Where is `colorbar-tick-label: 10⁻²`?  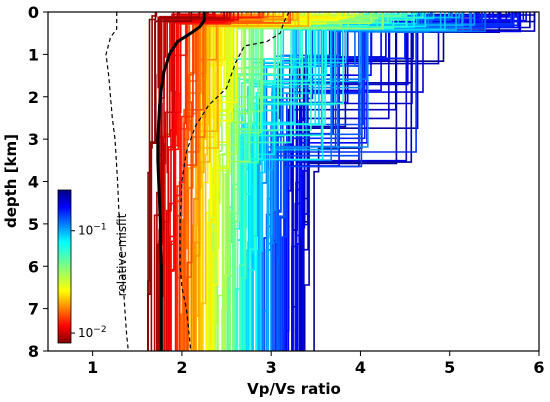
colorbar-tick-label: 10⁻² is located at coordinates (92, 332).